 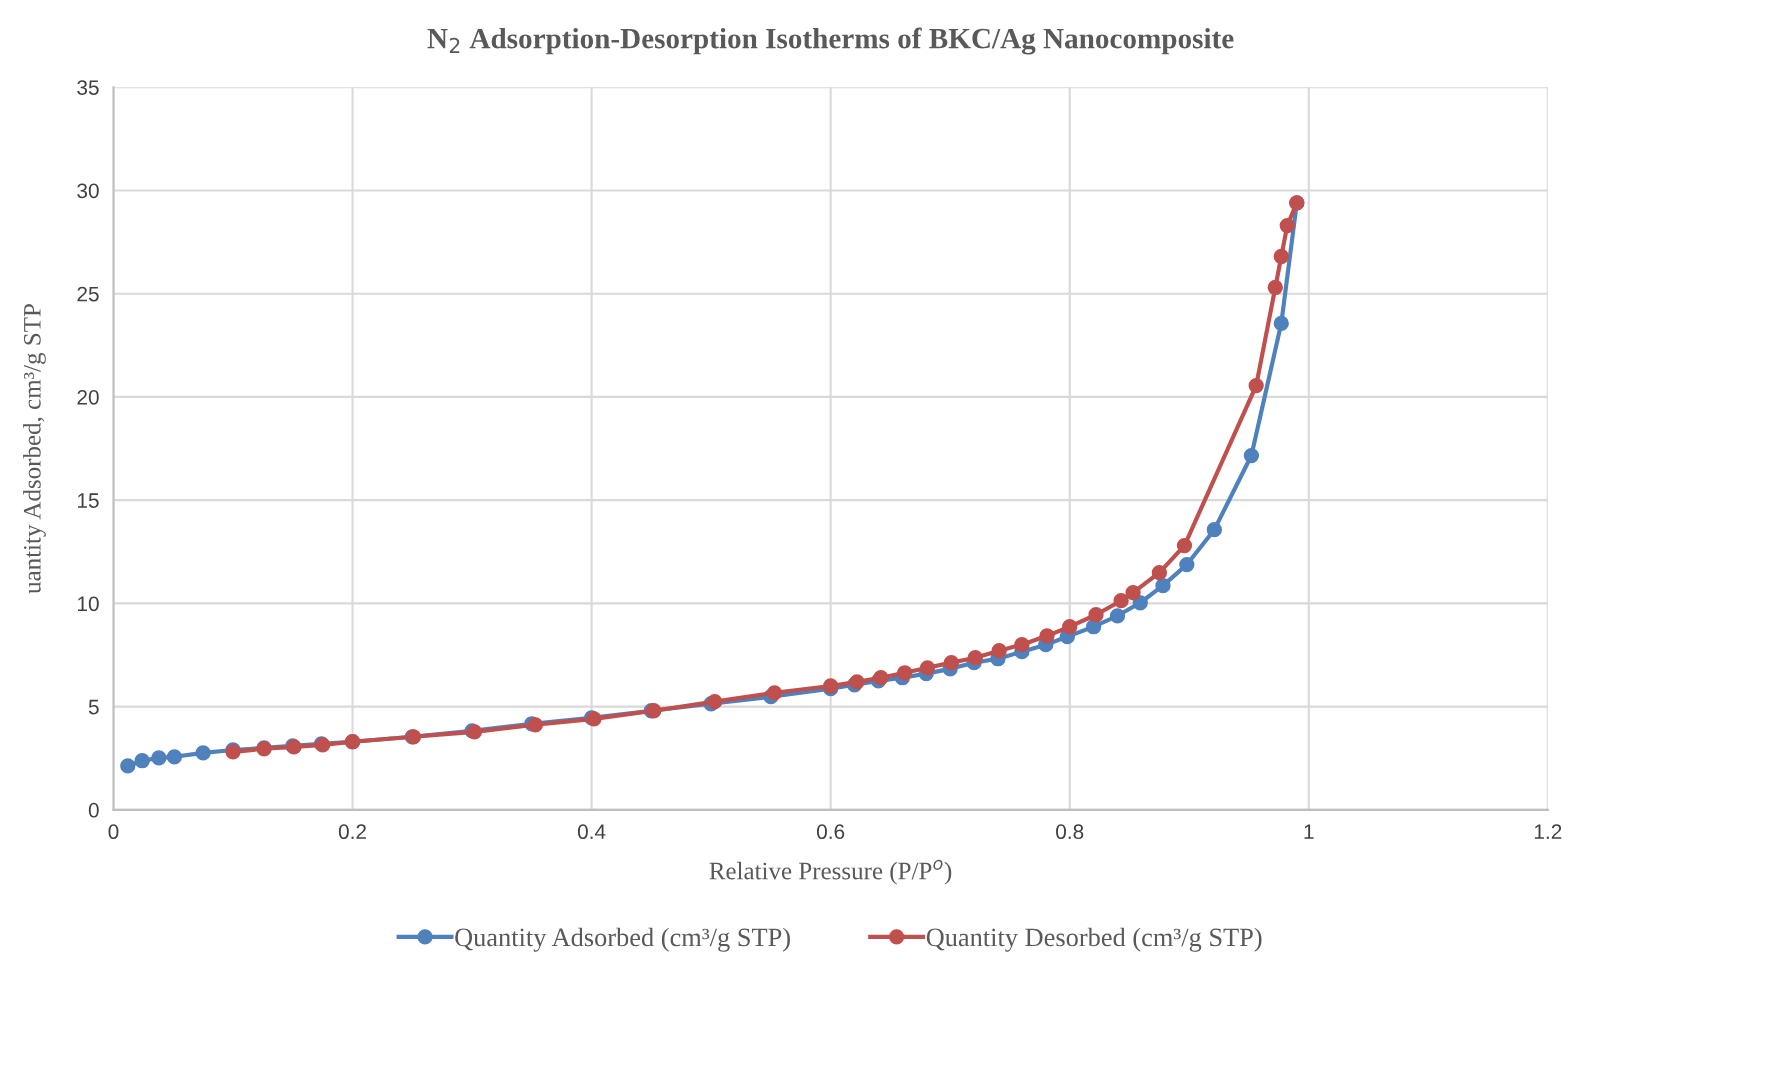 What do you see at coordinates (1309, 831) in the screenshot?
I see `x-tick-label: 1` at bounding box center [1309, 831].